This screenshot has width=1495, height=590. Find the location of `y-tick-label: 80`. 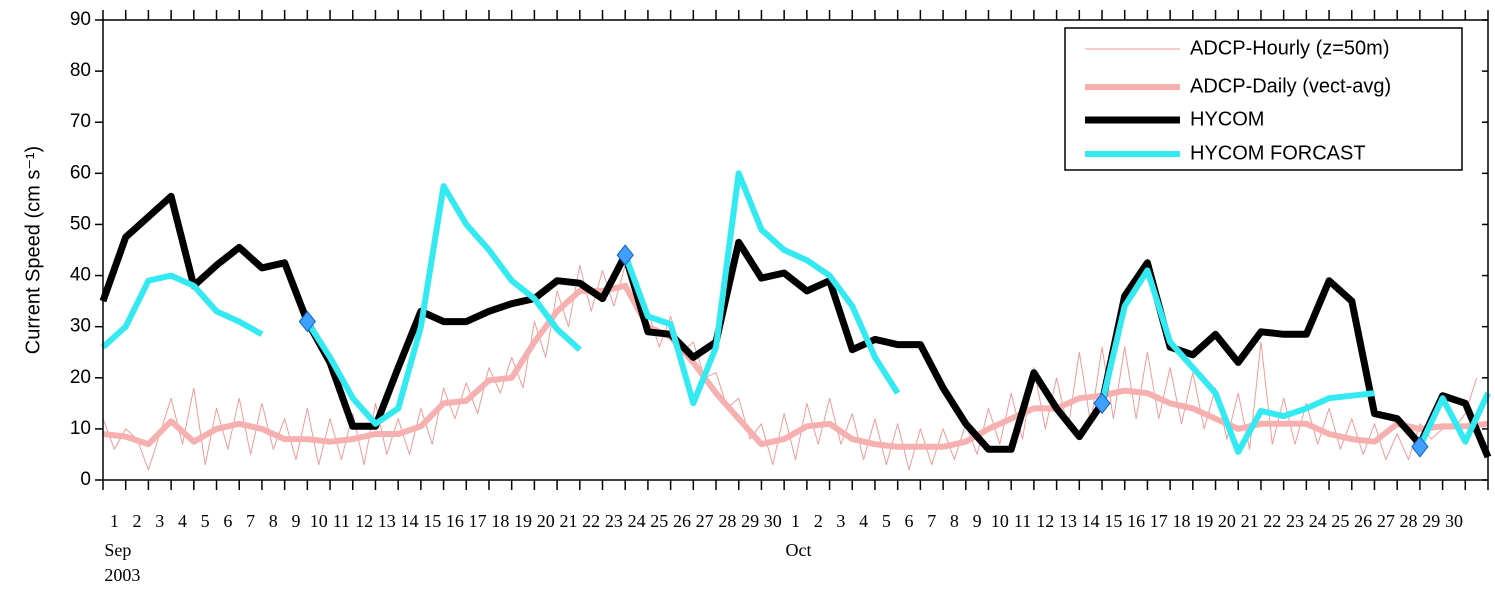

y-tick-label: 80 is located at coordinates (80, 70).